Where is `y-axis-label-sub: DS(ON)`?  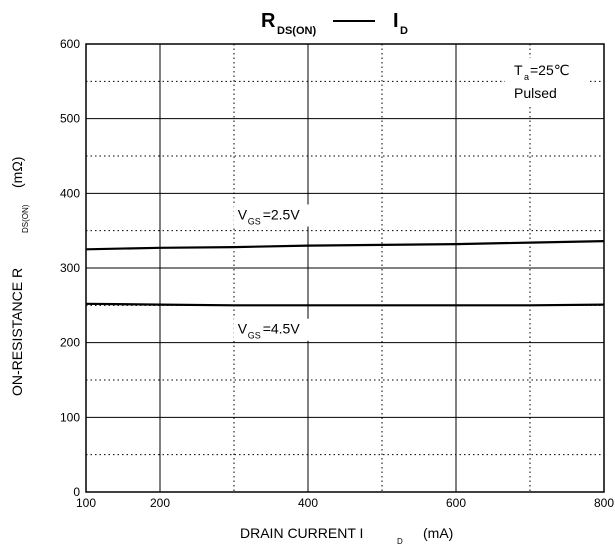 y-axis-label-sub: DS(ON) is located at coordinates (25, 218).